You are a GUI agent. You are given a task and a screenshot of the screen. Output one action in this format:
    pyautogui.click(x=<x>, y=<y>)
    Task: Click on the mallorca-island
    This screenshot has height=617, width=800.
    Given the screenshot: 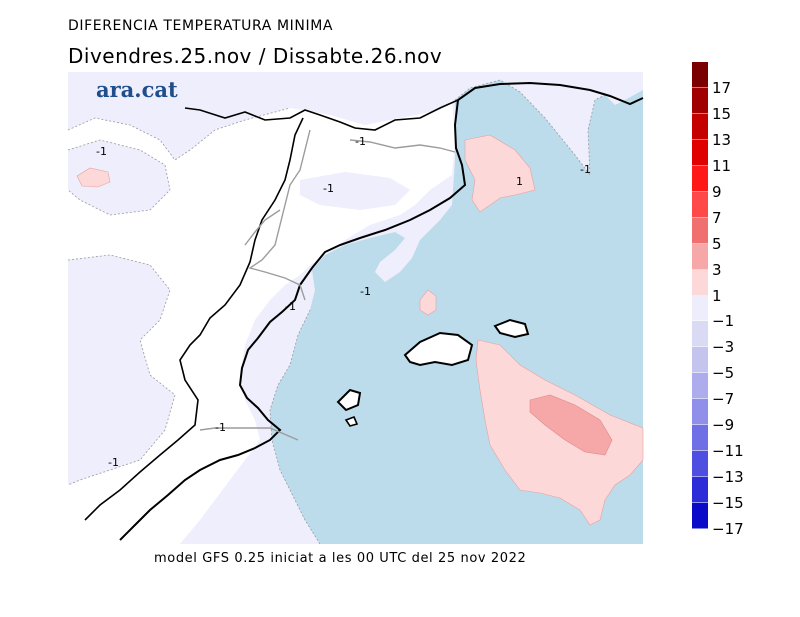 What is the action you would take?
    pyautogui.click(x=438, y=349)
    